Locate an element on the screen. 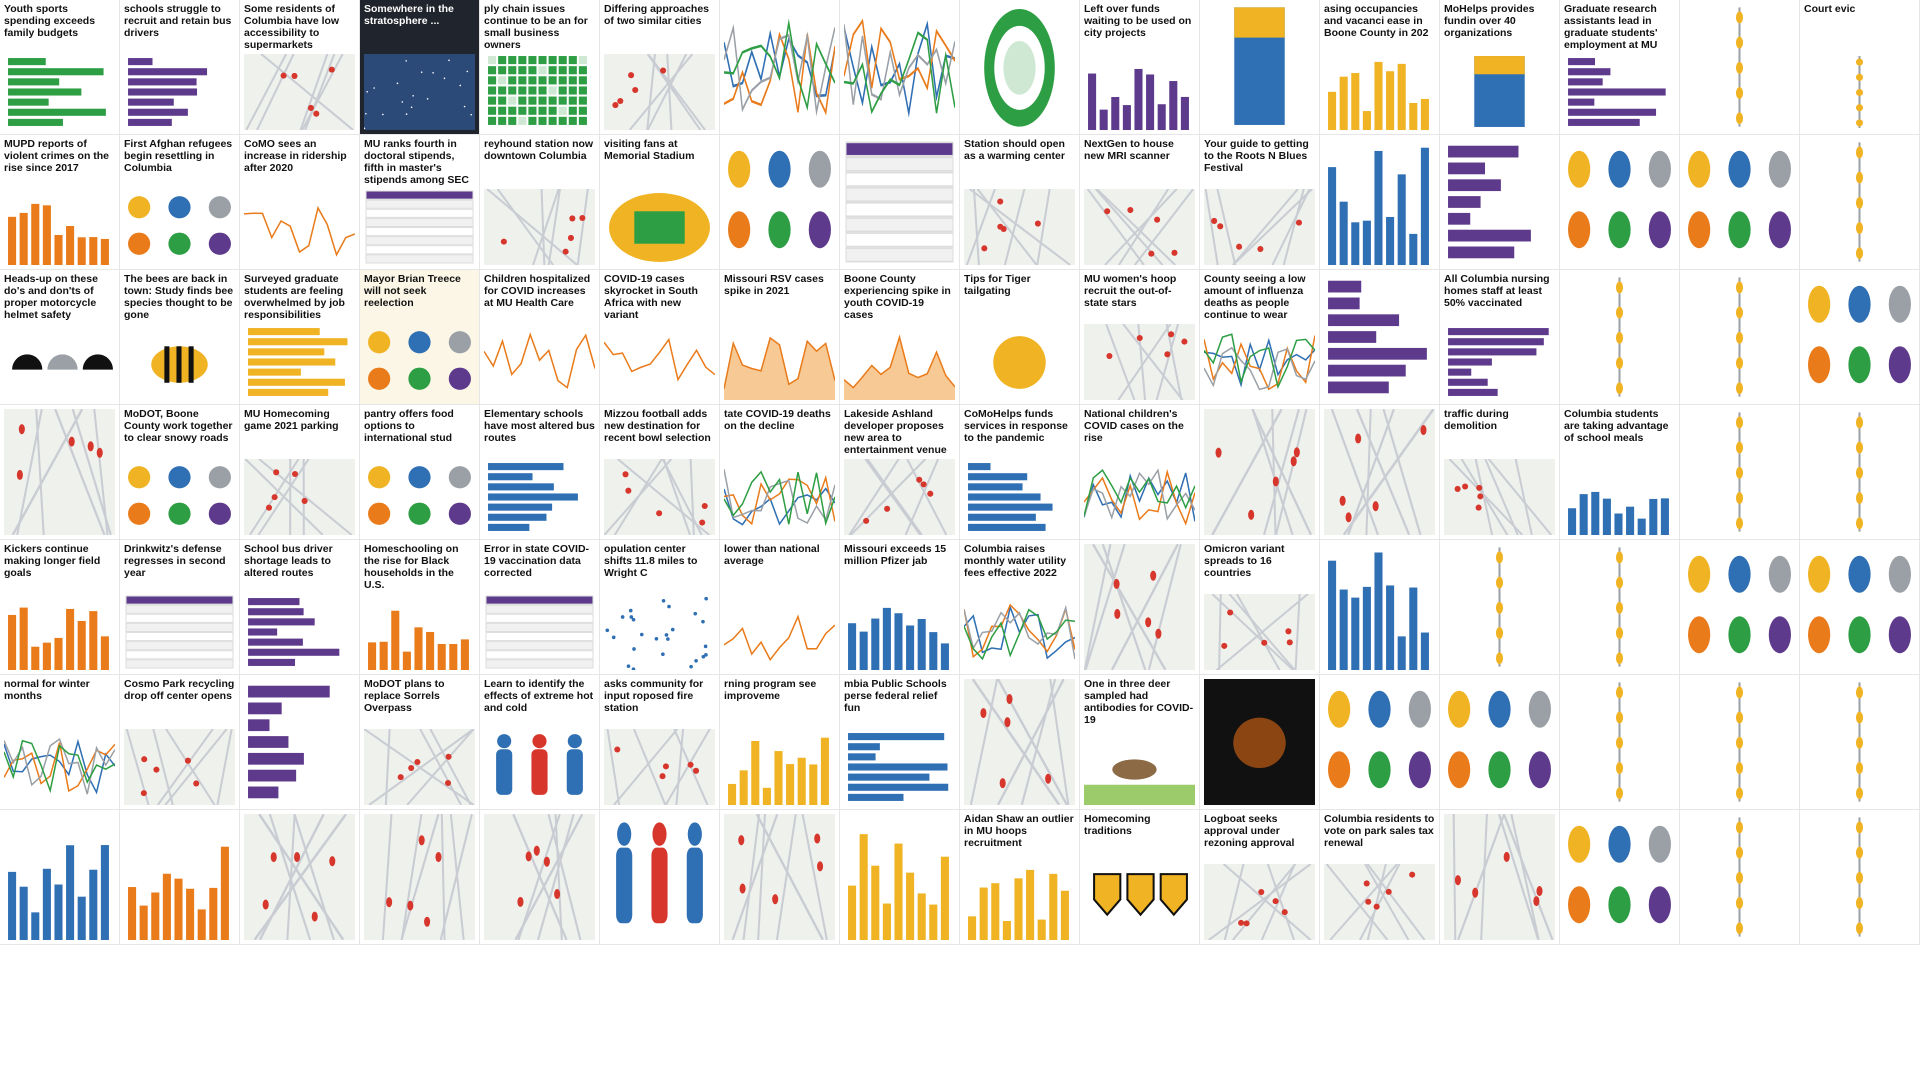  line-mark is located at coordinates (899, 54).